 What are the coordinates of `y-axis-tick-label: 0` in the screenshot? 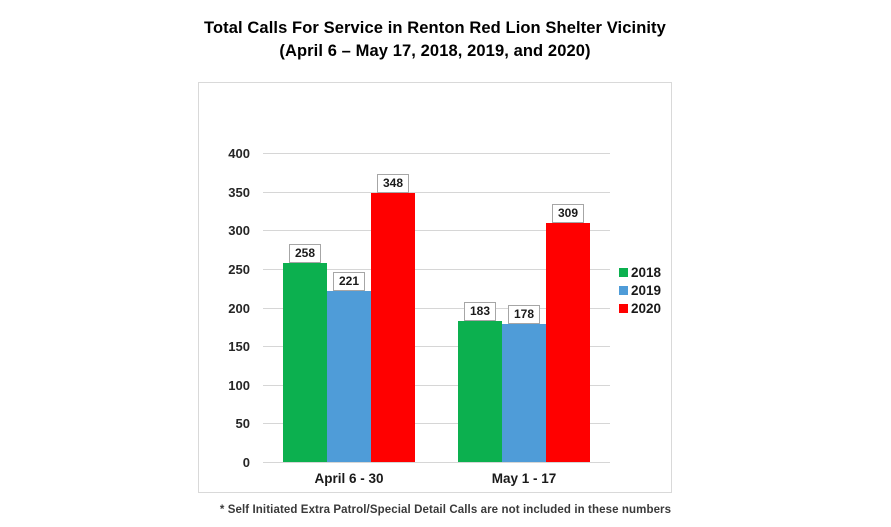 It's located at (246, 462).